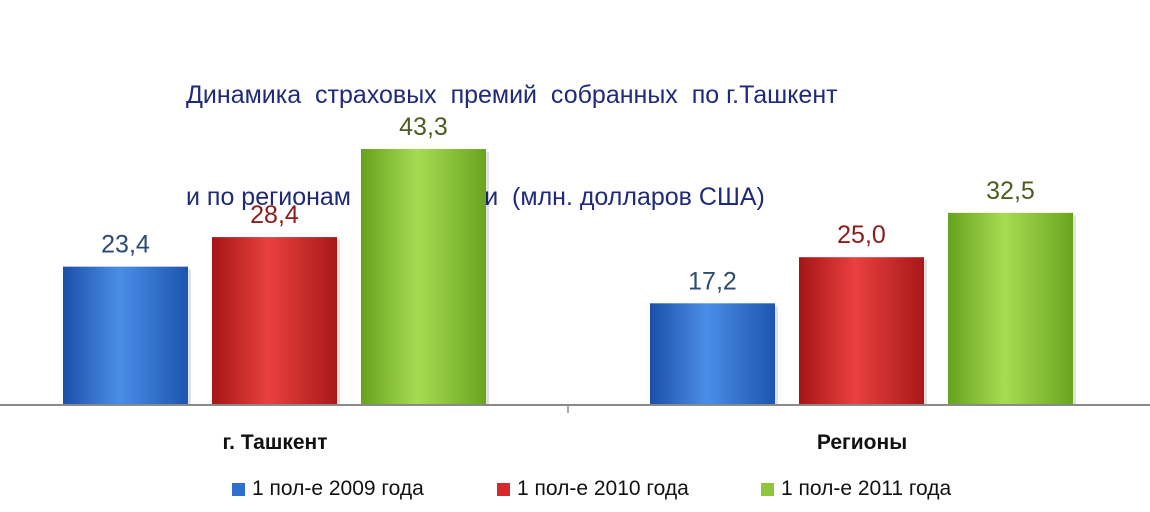 The width and height of the screenshot is (1150, 512). Describe the element at coordinates (1010, 191) in the screenshot. I see `value-label-regions-2011: 32,5` at that location.